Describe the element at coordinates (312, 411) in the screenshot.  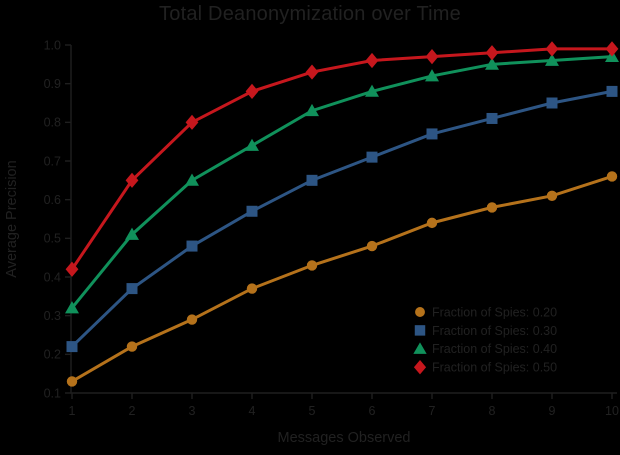
I see `x-tick-label: 5` at that location.